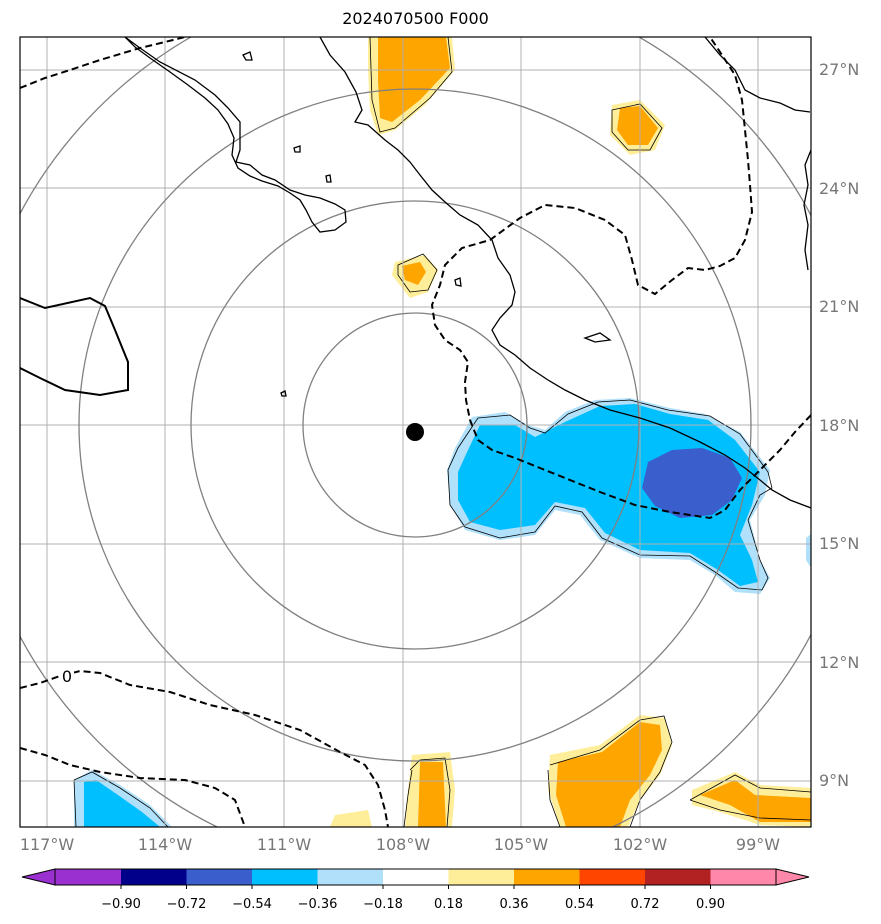 This screenshot has height=924, width=881. What do you see at coordinates (758, 844) in the screenshot?
I see `lon-label-99w: 99°W` at bounding box center [758, 844].